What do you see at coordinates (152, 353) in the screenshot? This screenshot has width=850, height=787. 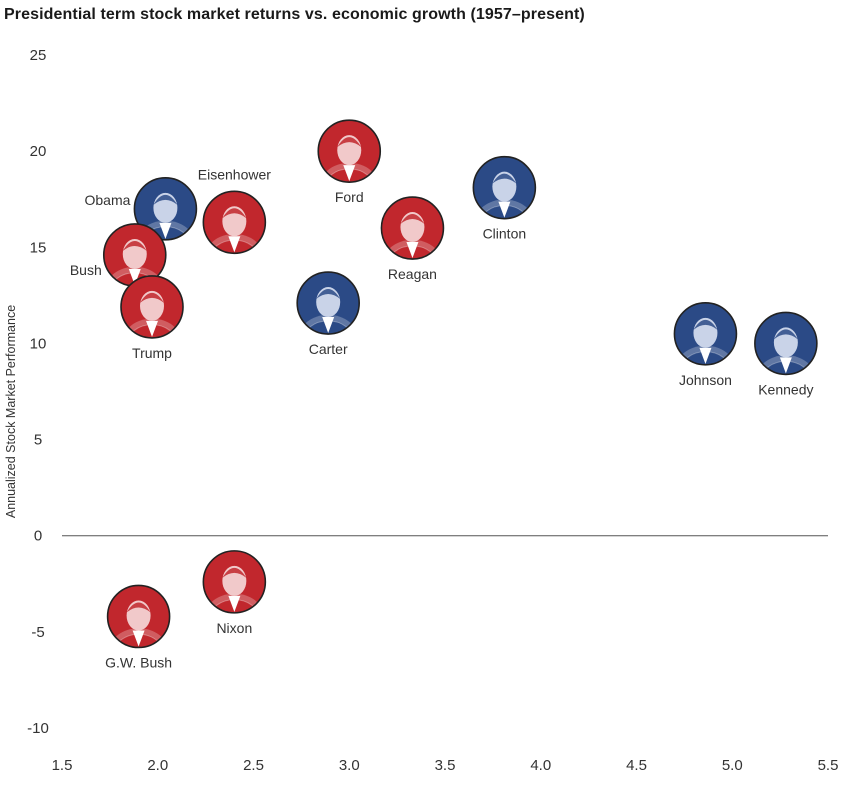 I see `point-label: Trump` at bounding box center [152, 353].